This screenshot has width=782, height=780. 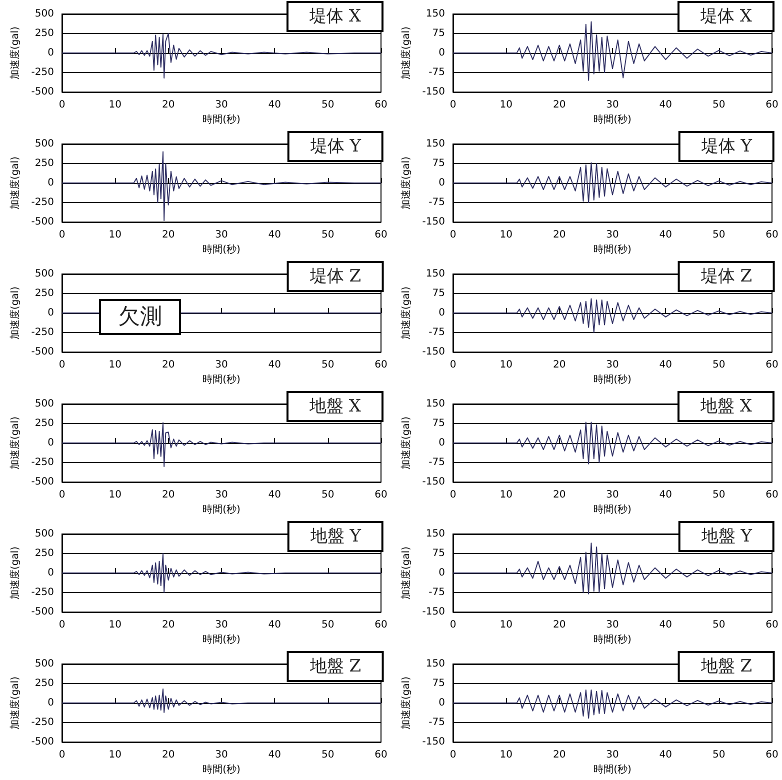 I want to click on chart-title: 地盤 Y, so click(x=335, y=536).